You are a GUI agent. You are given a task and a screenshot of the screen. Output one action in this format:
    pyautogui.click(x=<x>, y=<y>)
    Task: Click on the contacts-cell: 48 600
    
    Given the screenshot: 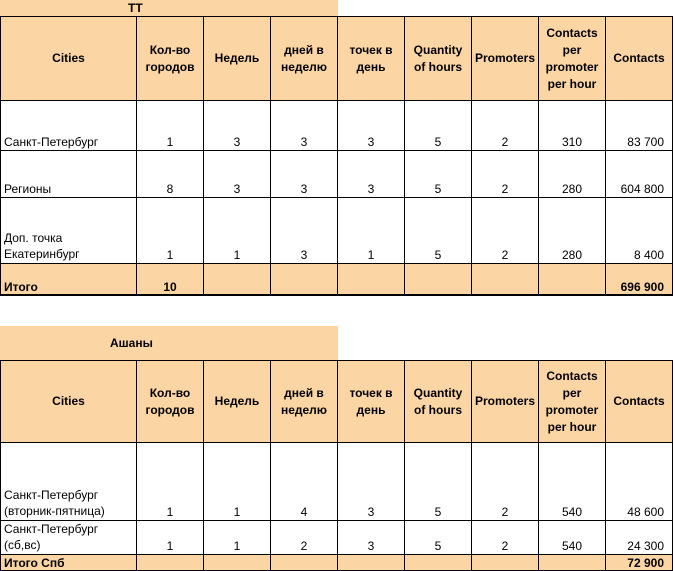 What is the action you would take?
    pyautogui.click(x=639, y=481)
    